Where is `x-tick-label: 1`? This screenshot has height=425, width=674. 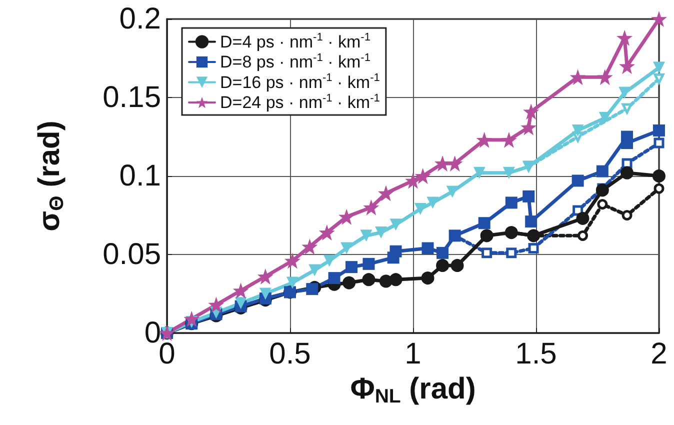
x-tick-label: 1 is located at coordinates (413, 354).